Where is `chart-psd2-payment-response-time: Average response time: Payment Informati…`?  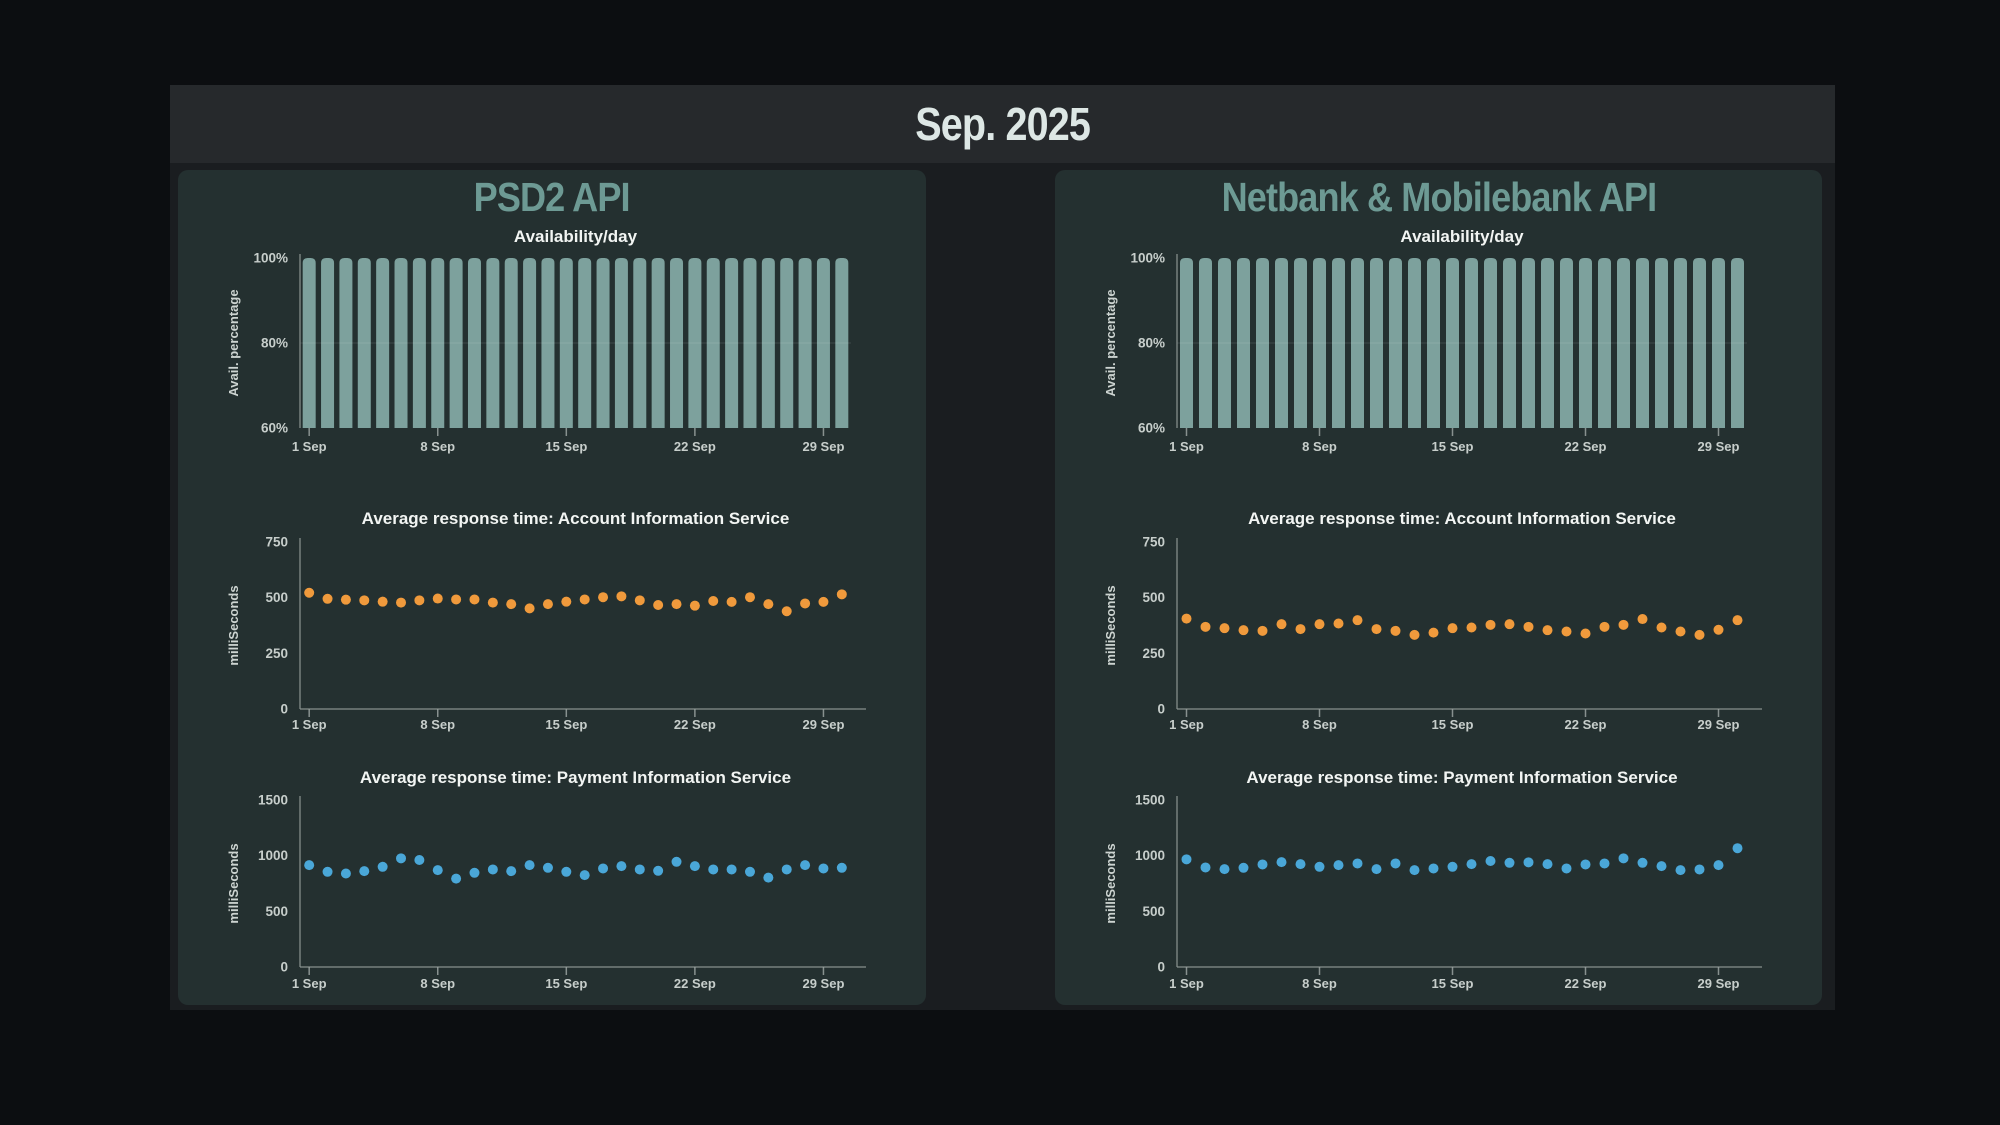 chart-psd2-payment-response-time: Average response time: Payment Informati… is located at coordinates (552, 883).